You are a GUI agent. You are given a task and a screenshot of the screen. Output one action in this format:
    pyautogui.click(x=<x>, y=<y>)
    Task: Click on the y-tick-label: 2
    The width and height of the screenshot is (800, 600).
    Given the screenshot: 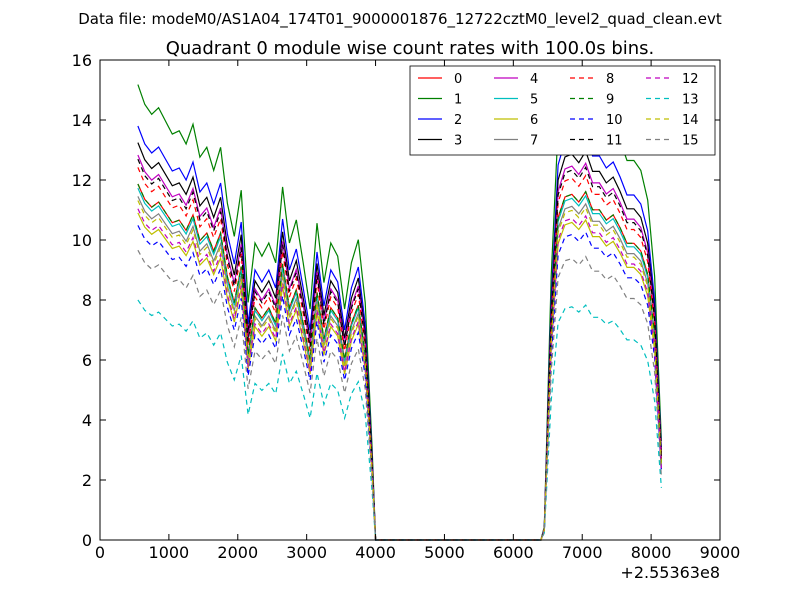 What is the action you would take?
    pyautogui.click(x=87, y=480)
    